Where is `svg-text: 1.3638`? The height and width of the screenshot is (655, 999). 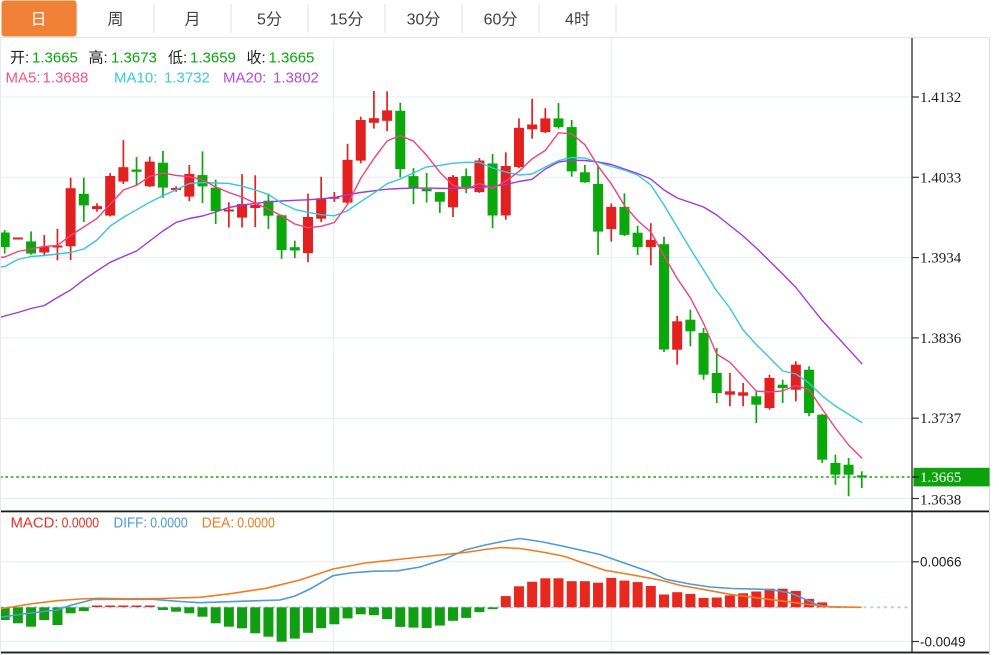 svg-text: 1.3638 is located at coordinates (940, 501).